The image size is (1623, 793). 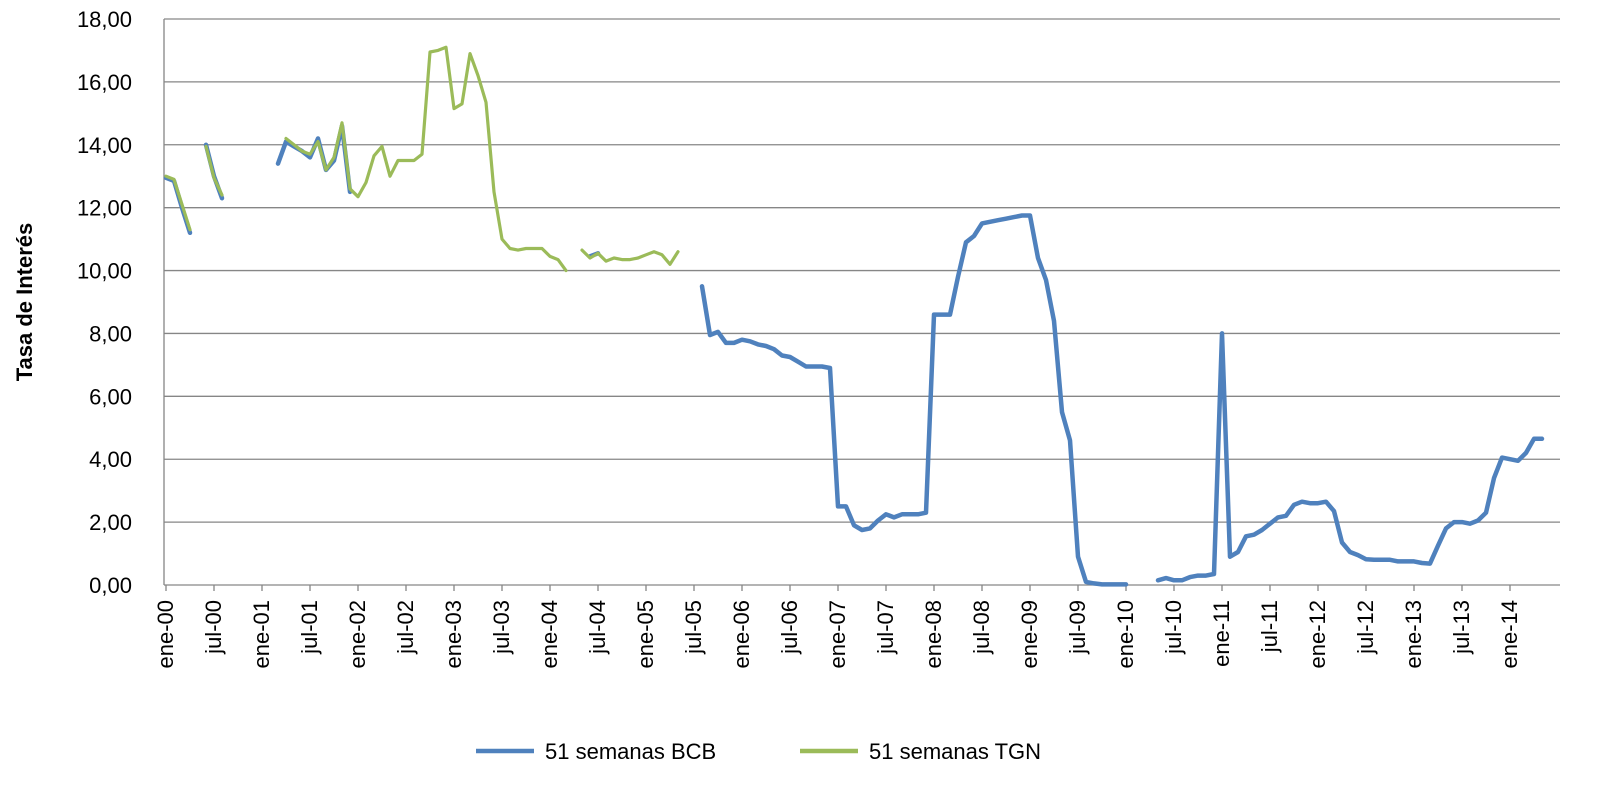 I want to click on x-tick-label: jul-06, so click(x=789, y=627).